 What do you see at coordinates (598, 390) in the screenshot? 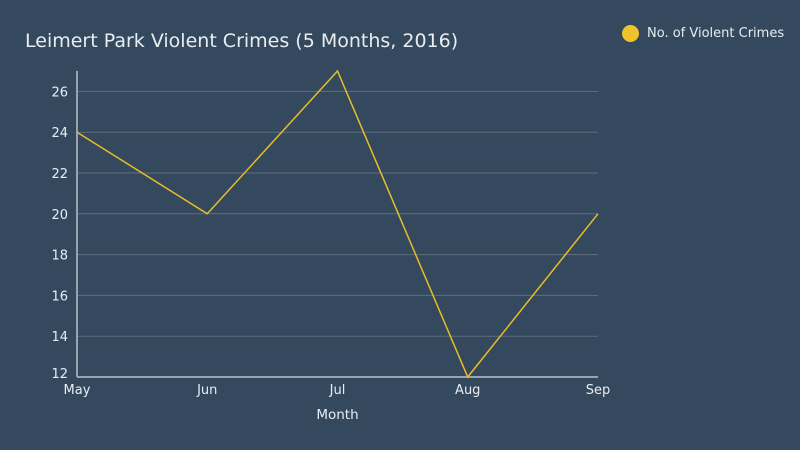
I see `x-tick-label: Sep` at bounding box center [598, 390].